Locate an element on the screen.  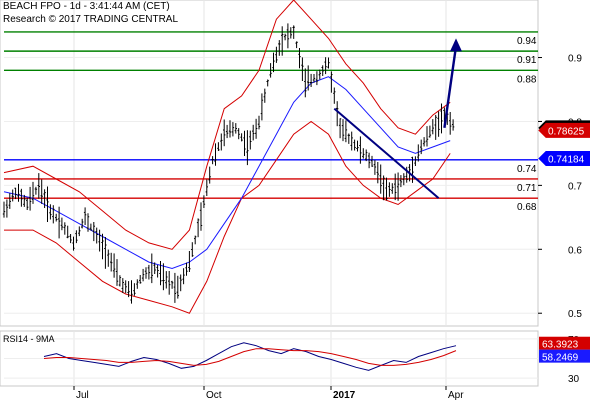
price-tag-blue-box is located at coordinates (564, 159).